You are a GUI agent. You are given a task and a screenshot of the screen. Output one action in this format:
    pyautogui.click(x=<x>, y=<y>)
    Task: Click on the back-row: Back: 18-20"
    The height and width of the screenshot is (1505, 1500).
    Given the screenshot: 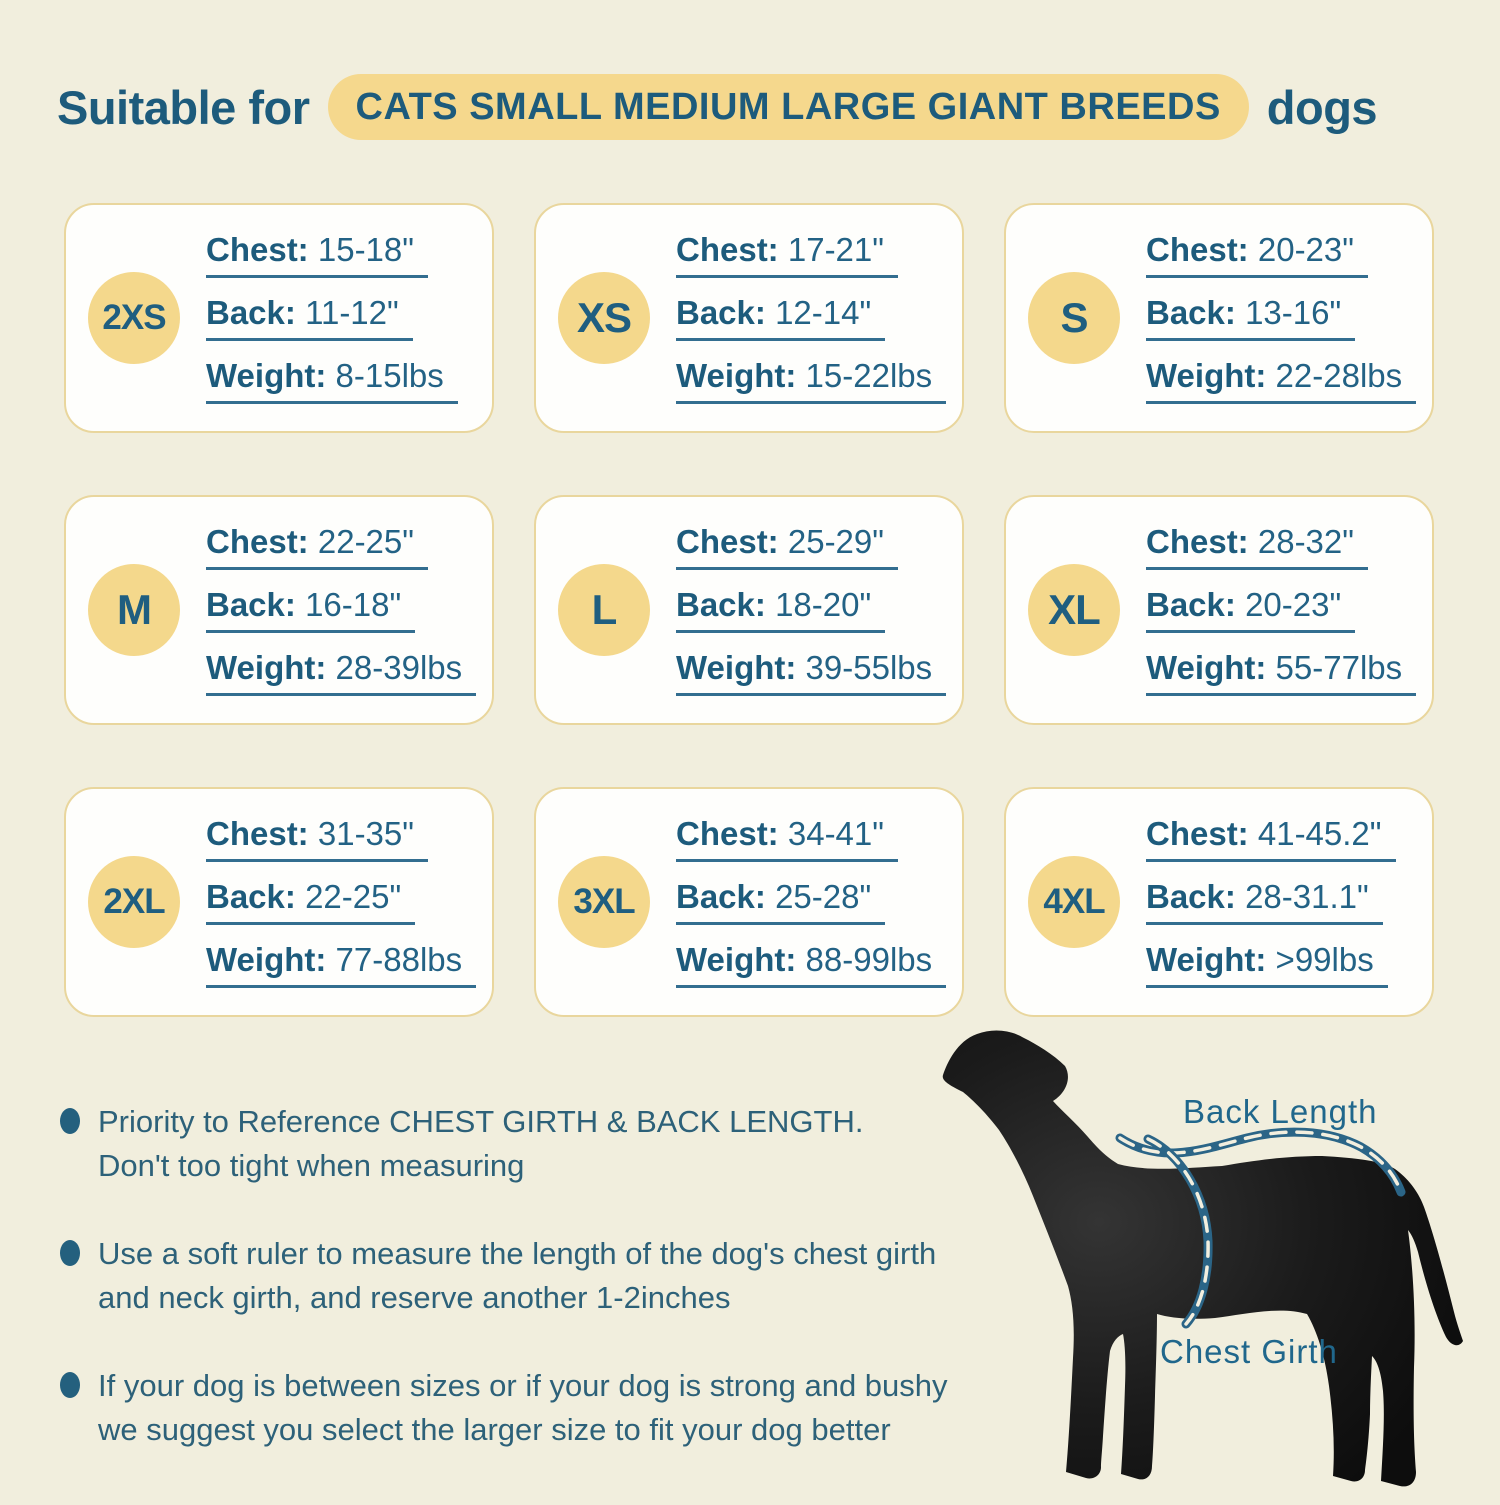 What is the action you would take?
    pyautogui.click(x=781, y=609)
    